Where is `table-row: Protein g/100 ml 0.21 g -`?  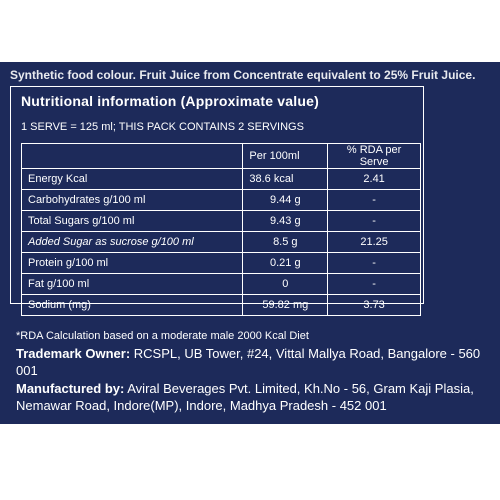 table-row: Protein g/100 ml 0.21 g - is located at coordinates (220, 263).